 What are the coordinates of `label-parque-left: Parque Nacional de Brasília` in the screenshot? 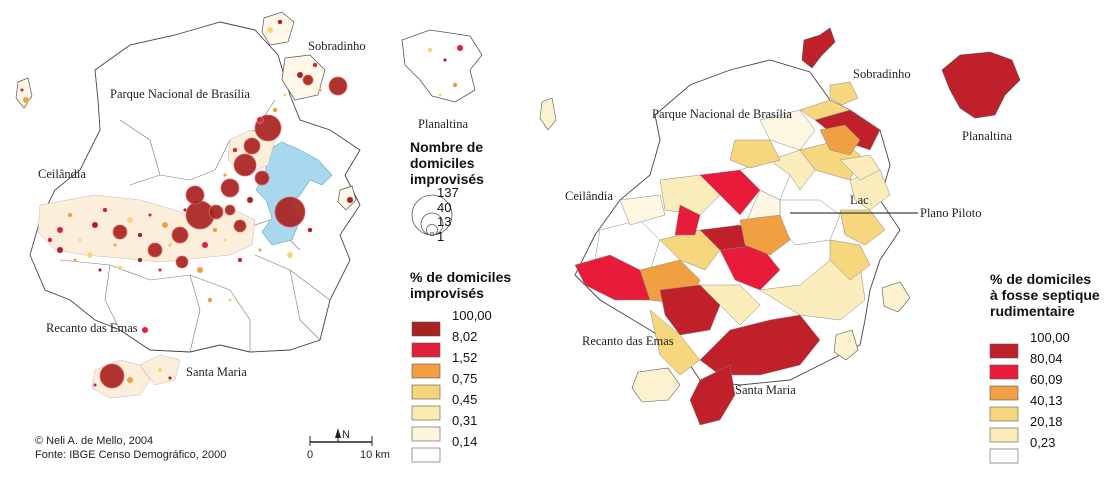 It's located at (180, 94).